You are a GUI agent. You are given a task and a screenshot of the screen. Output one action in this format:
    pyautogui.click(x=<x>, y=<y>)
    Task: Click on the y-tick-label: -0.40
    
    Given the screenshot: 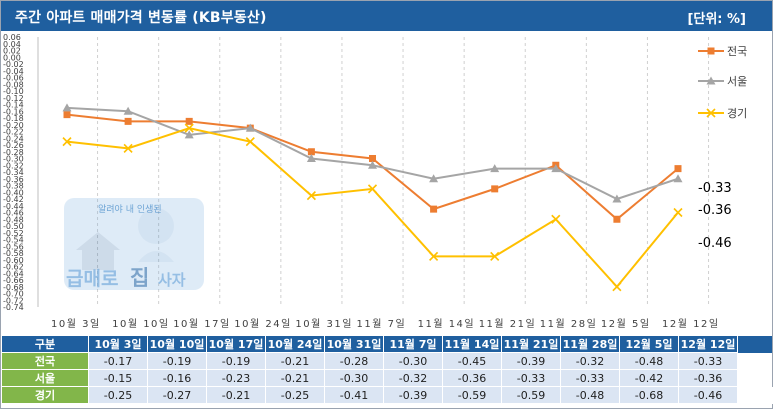 What is the action you would take?
    pyautogui.click(x=13, y=192)
    